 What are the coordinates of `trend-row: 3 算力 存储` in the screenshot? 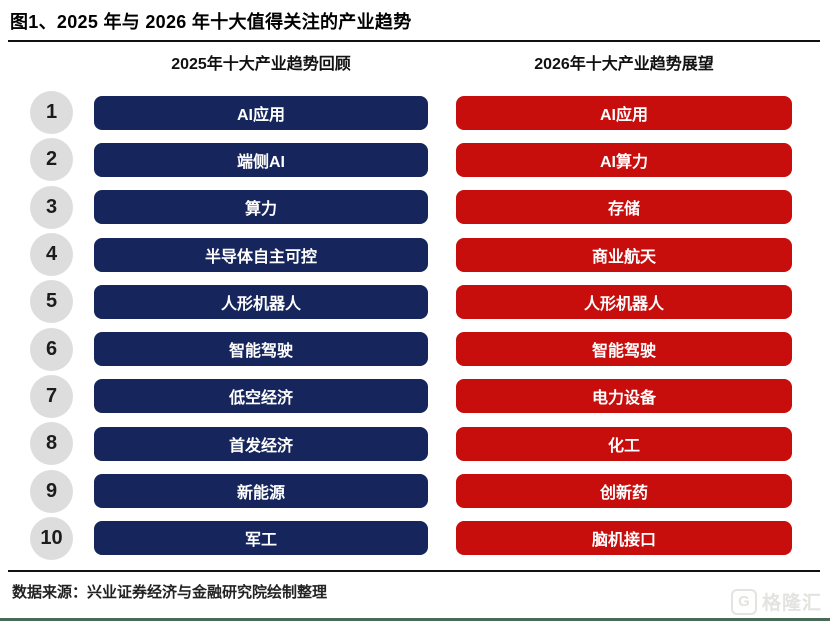 It's located at (415, 207).